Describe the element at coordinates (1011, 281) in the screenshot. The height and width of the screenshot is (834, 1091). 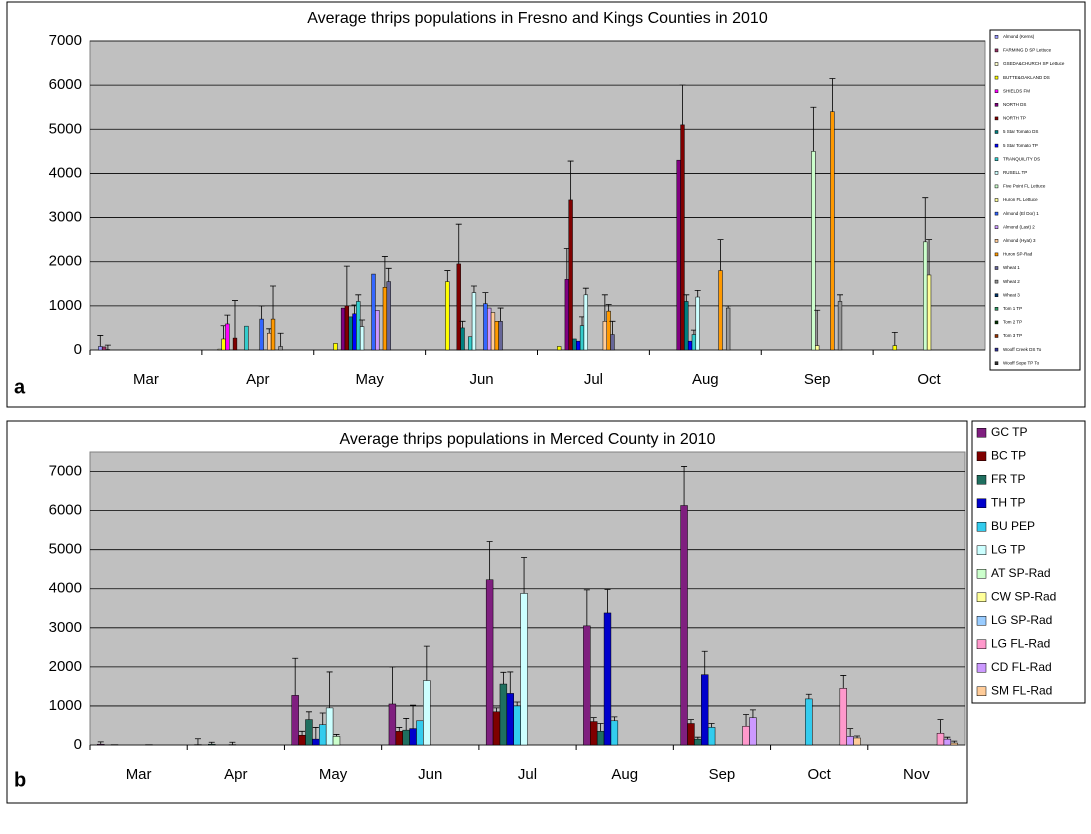
I see `legend-label: Wheat 2` at that location.